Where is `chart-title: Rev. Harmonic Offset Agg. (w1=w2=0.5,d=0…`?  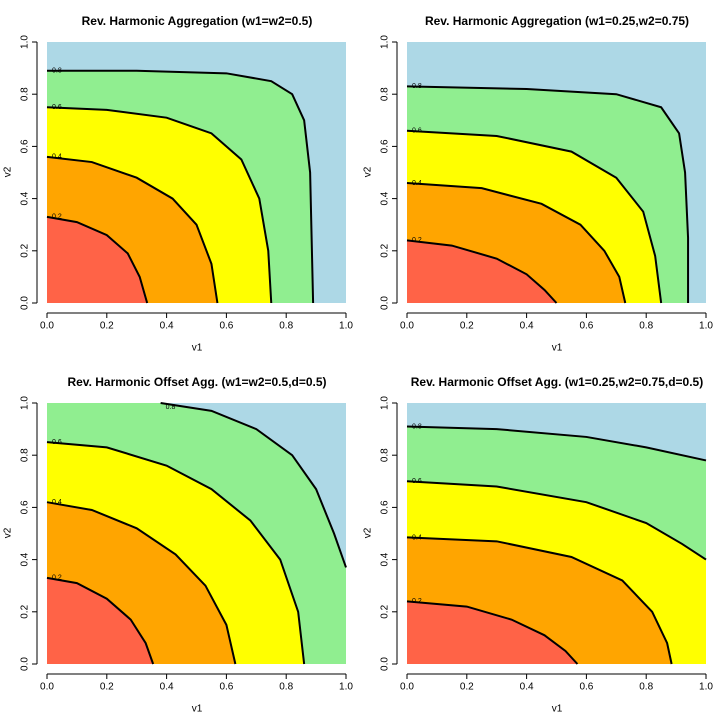
chart-title: Rev. Harmonic Offset Agg. (w1=w2=0.5,d=0… is located at coordinates (196, 382).